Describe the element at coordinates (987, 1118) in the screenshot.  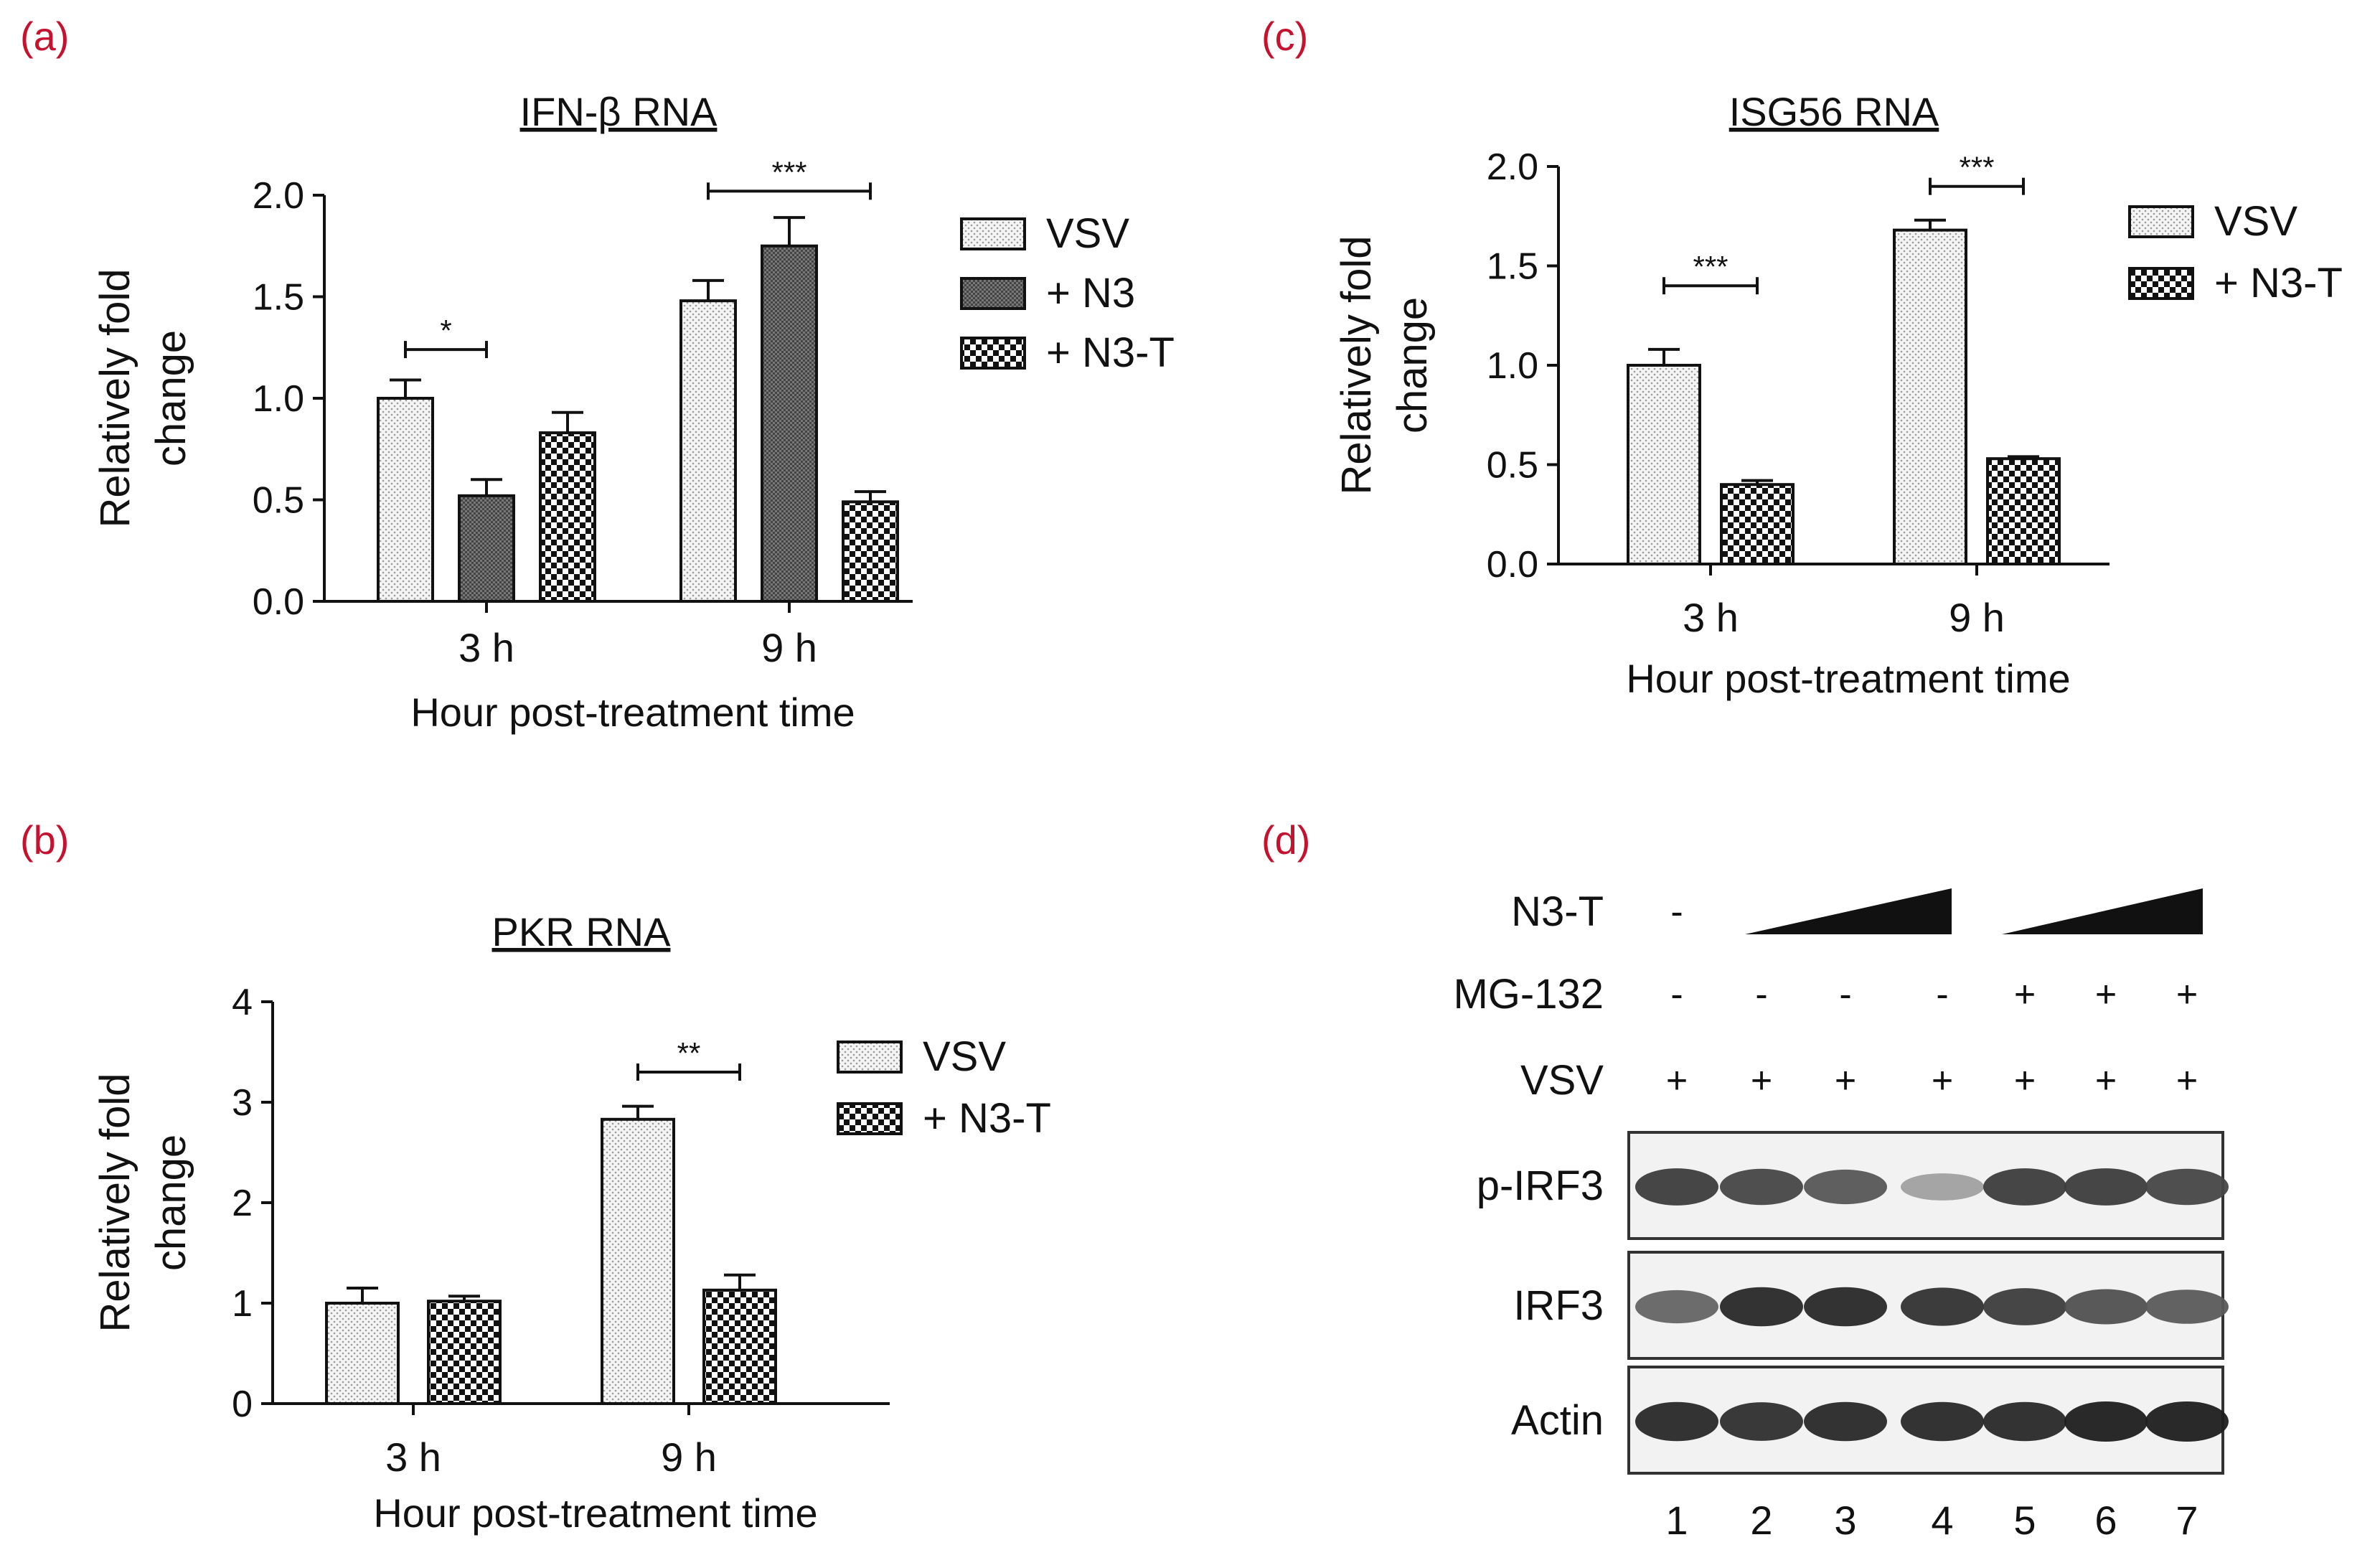
I see `legend-label: + N3-T` at that location.